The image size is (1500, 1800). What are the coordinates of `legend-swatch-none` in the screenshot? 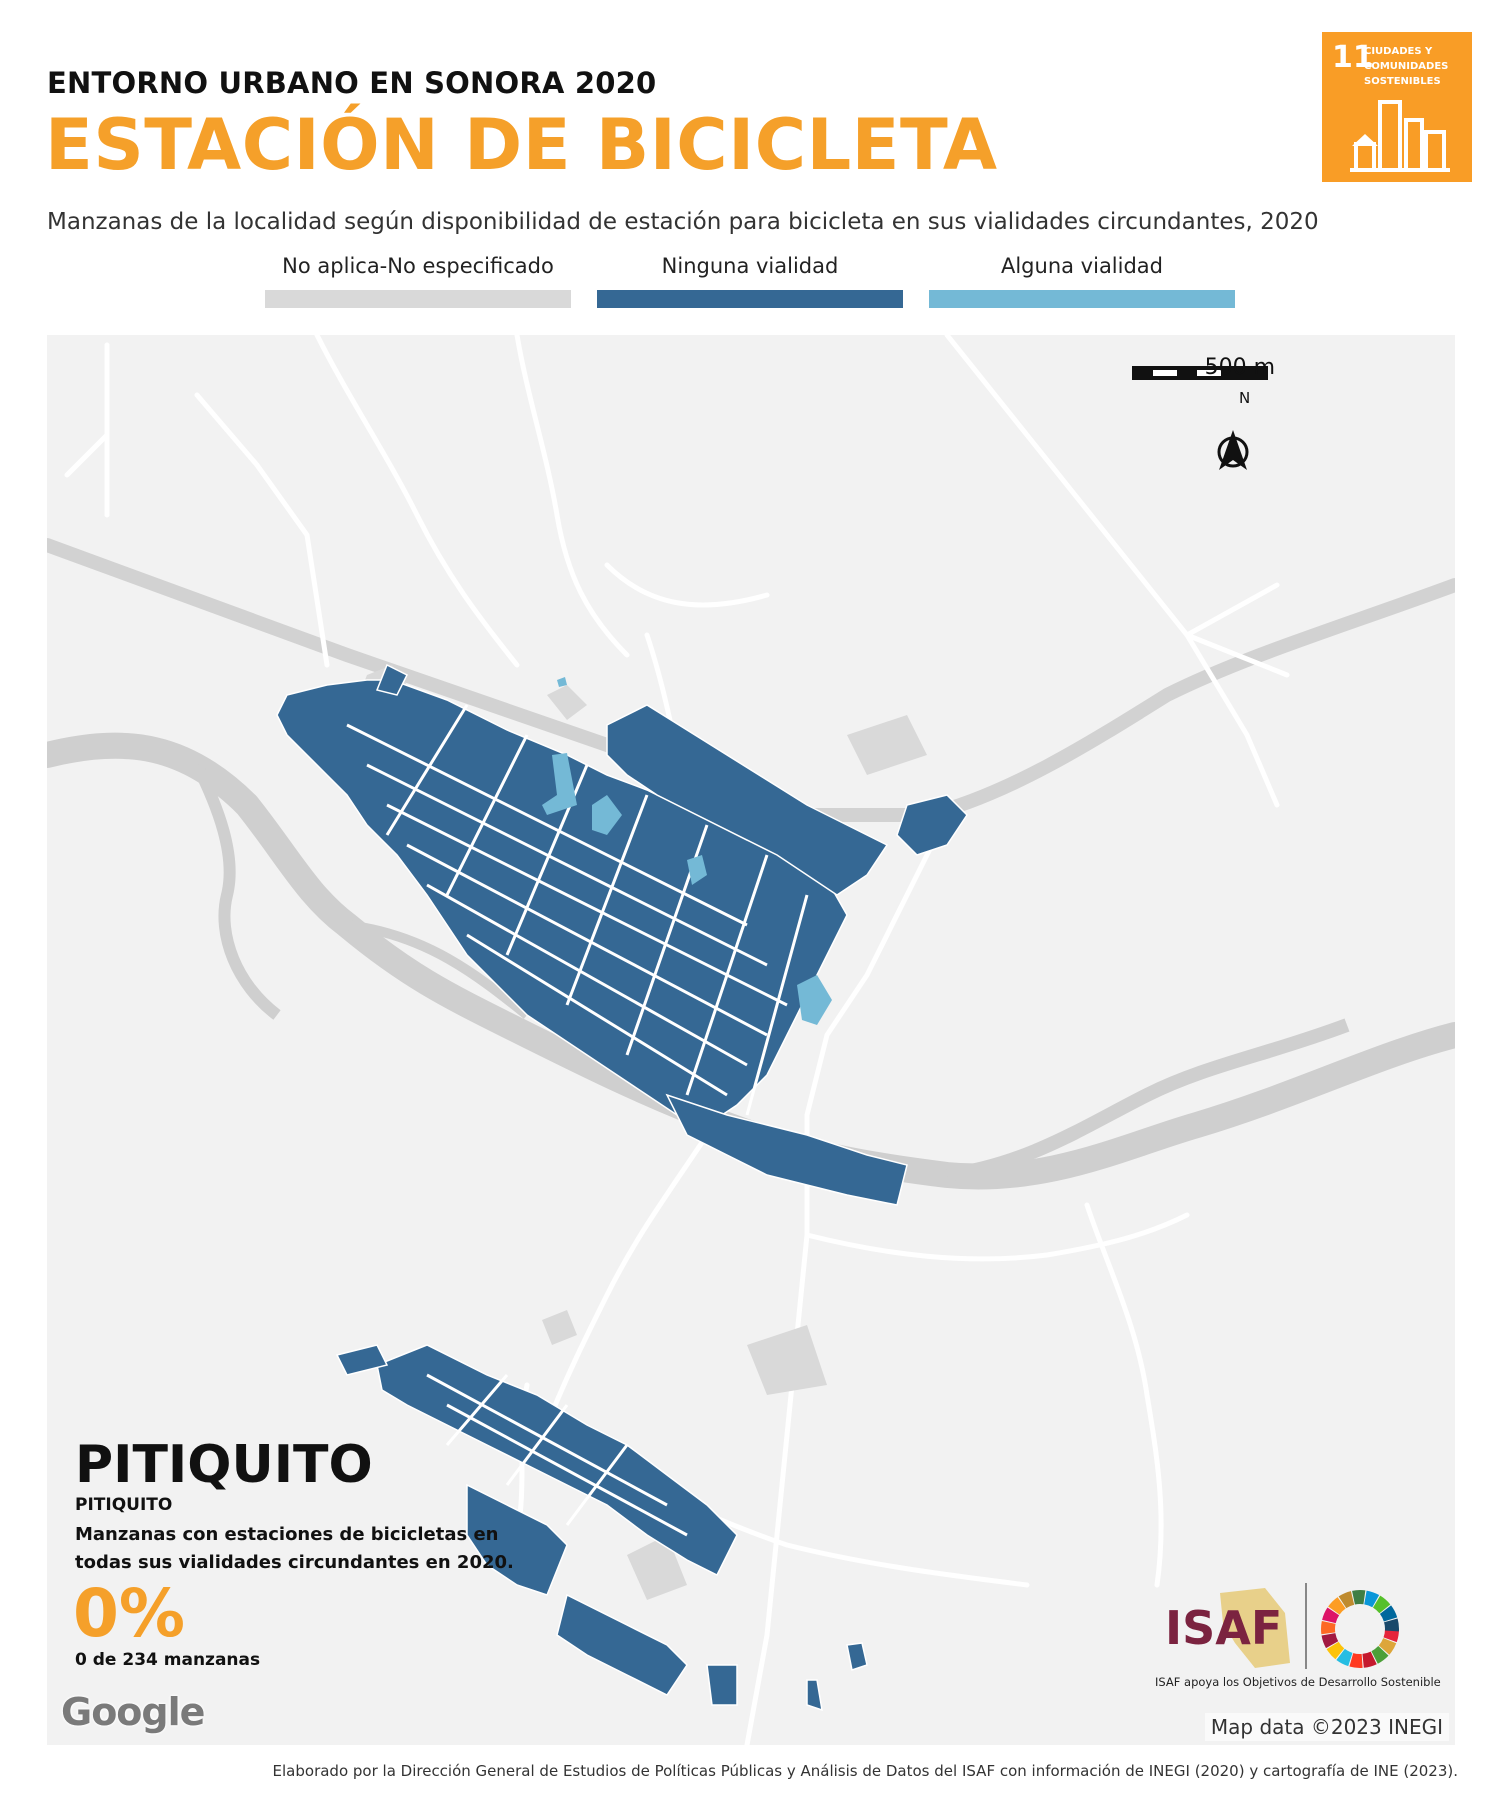 It's located at (750, 299).